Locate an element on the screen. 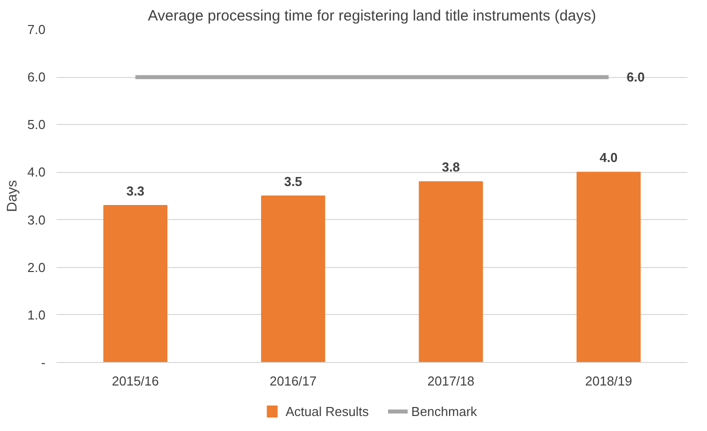  y-tick-label: - is located at coordinates (43, 362).